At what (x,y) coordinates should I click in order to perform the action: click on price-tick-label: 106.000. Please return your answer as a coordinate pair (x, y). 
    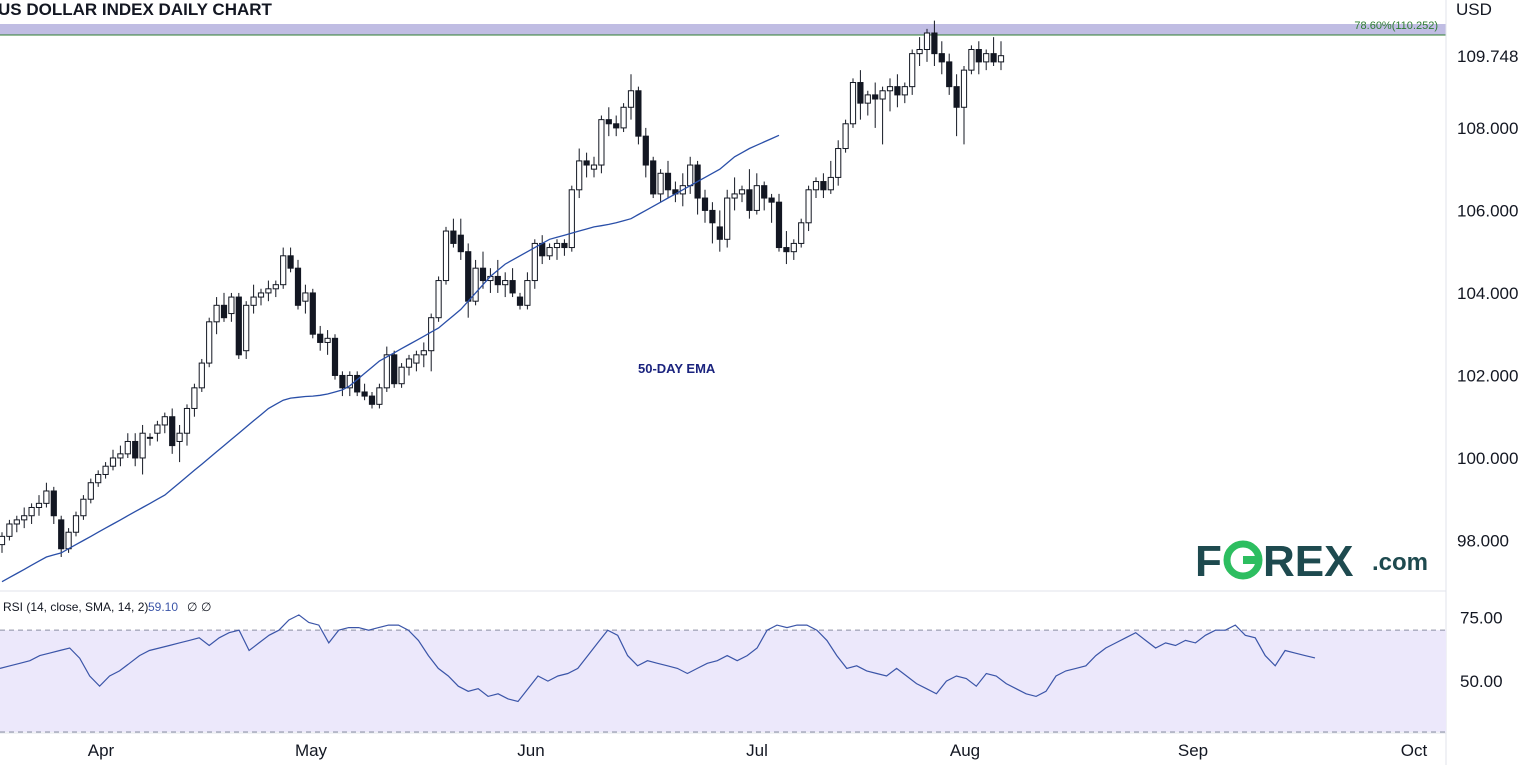
    Looking at the image, I should click on (1487, 210).